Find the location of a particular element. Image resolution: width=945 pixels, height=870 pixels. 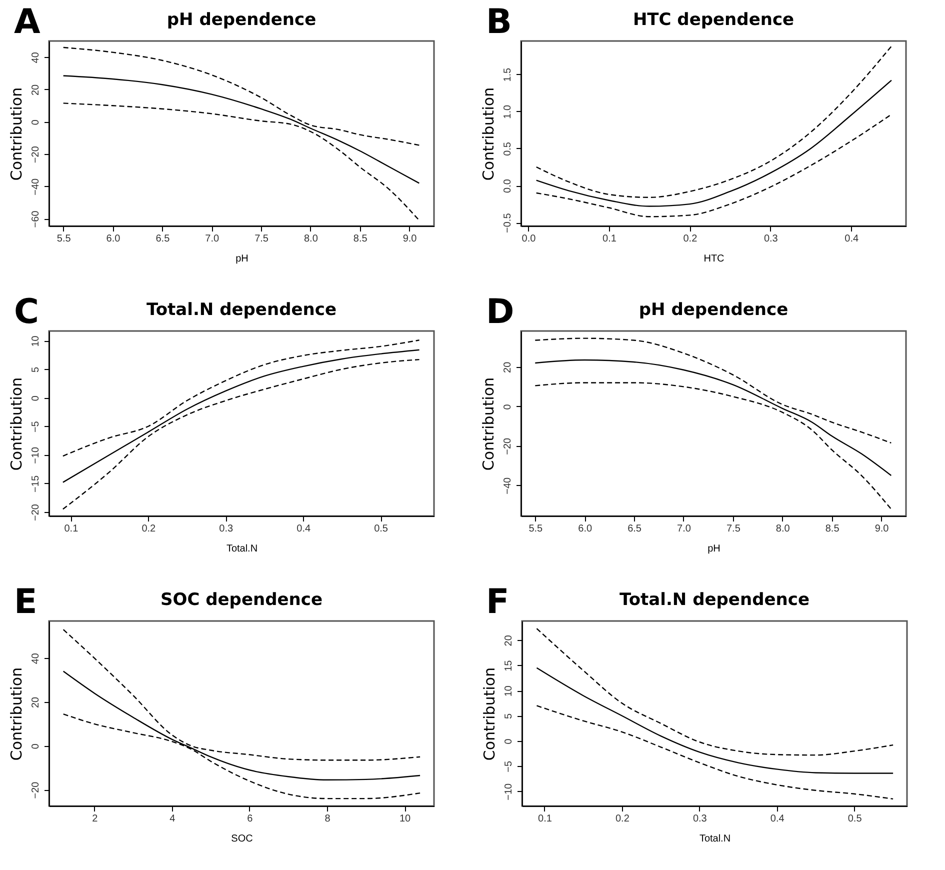

chart-title: SOC dependence is located at coordinates (241, 600).